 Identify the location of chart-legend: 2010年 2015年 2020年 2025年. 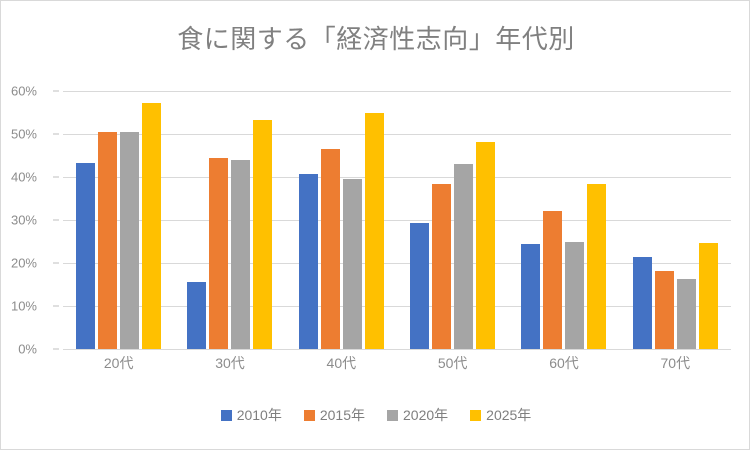
(376, 415).